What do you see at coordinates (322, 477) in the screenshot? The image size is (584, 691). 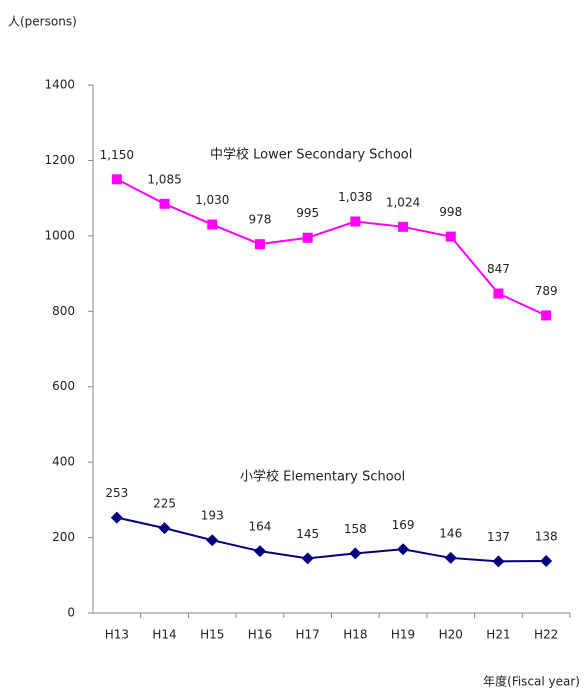 I see `series-name: 小学校 Elementary School` at bounding box center [322, 477].